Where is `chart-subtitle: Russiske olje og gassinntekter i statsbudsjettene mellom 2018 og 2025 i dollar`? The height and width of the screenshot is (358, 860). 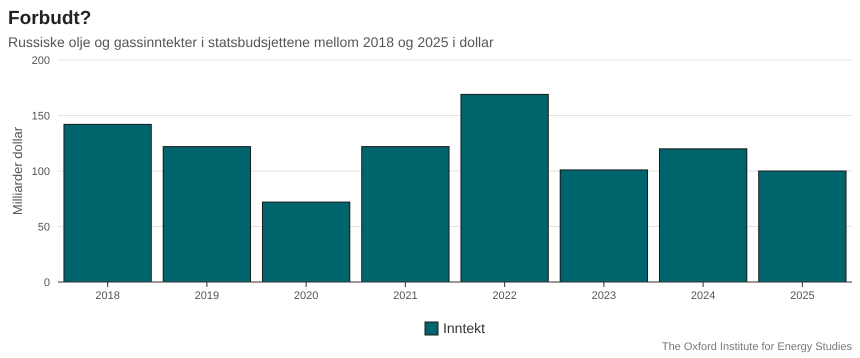 chart-subtitle: Russiske olje og gassinntekter i statsbudsjettene mellom 2018 og 2025 i dollar is located at coordinates (251, 42).